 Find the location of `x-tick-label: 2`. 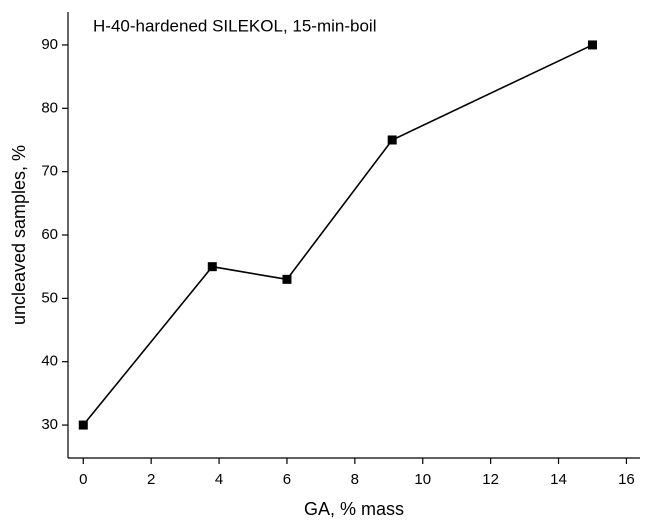

x-tick-label: 2 is located at coordinates (151, 479).